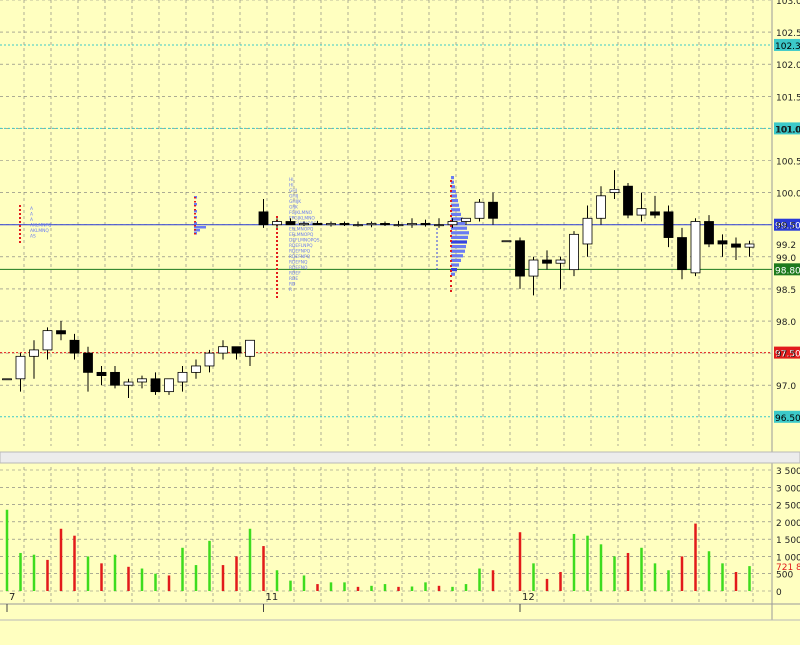 This screenshot has width=800, height=645. What do you see at coordinates (787, 47) in the screenshot?
I see `level-label: 102.30` at bounding box center [787, 47].